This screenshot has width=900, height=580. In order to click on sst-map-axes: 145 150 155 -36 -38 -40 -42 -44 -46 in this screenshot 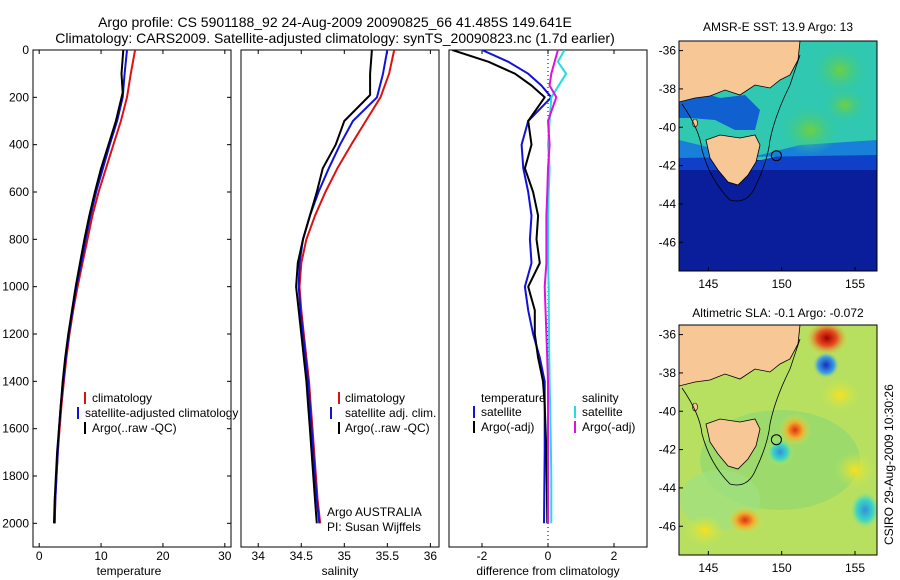, I will do `click(762, 167)`.